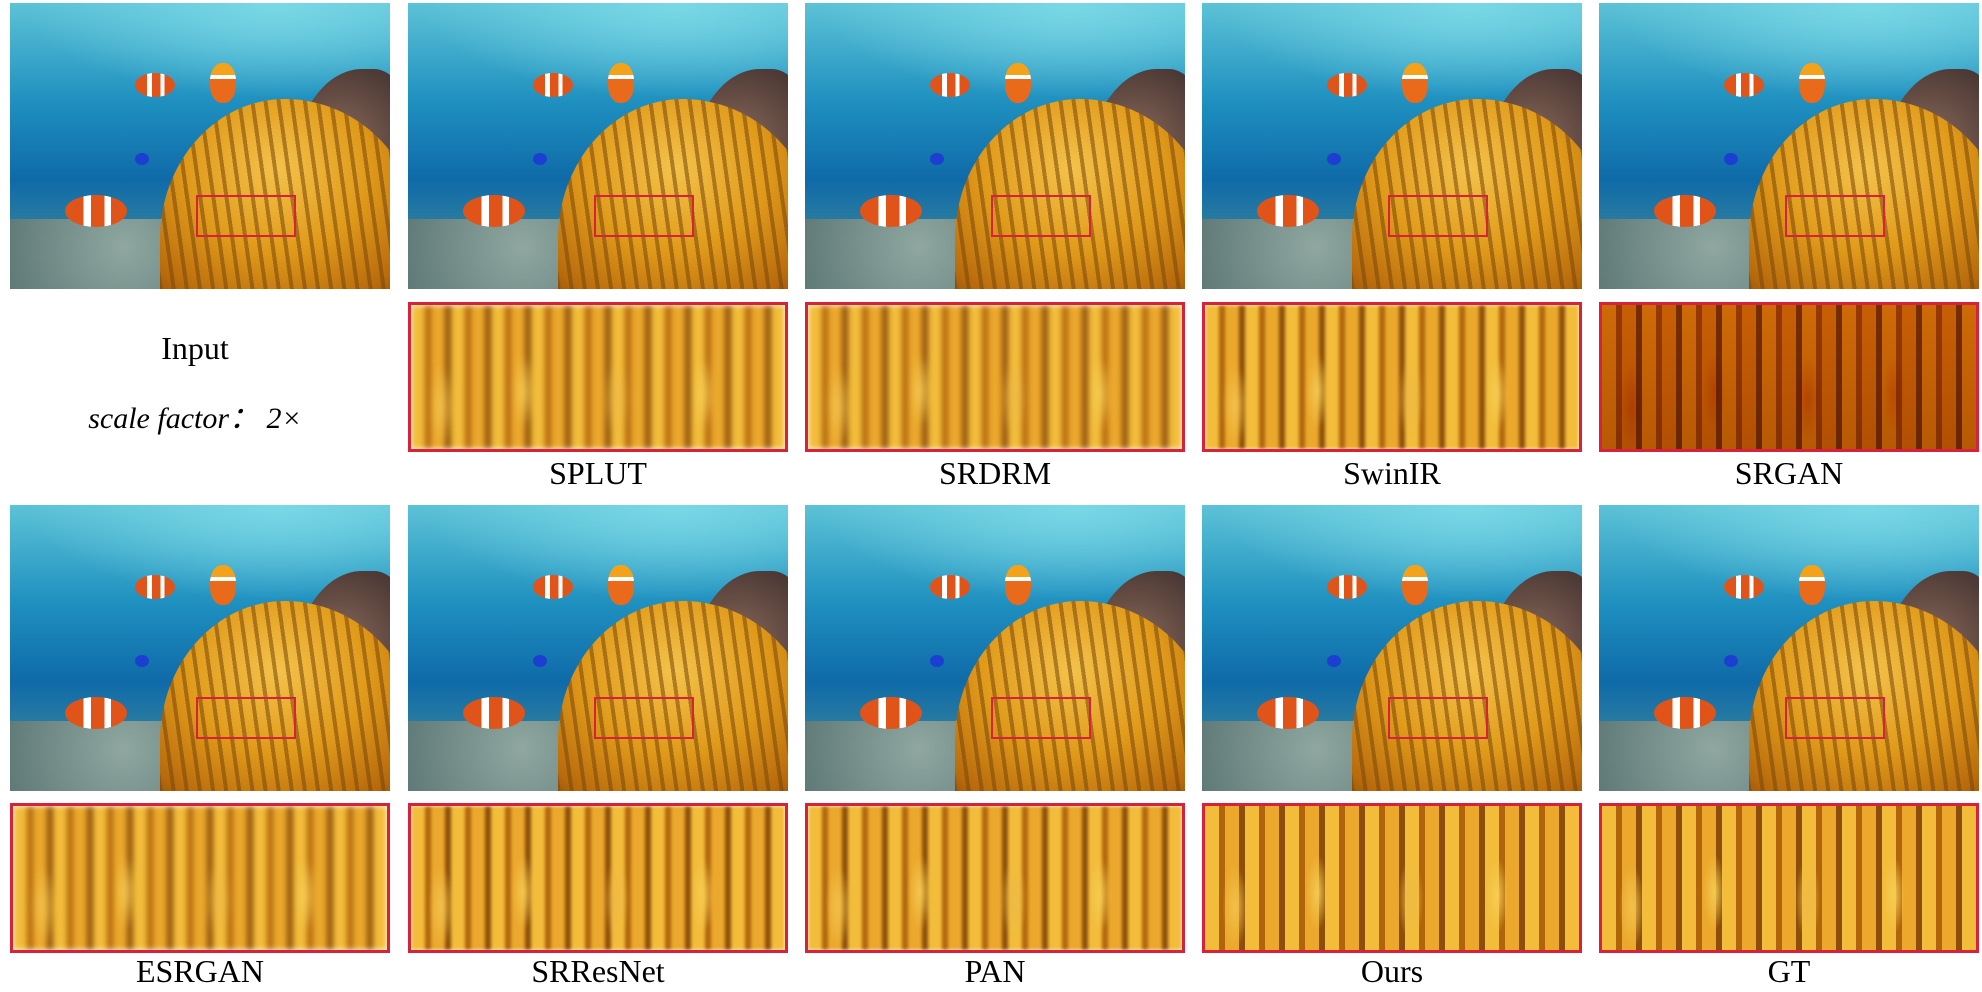  Describe the element at coordinates (200, 878) in the screenshot. I see `crop-esrgan` at that location.